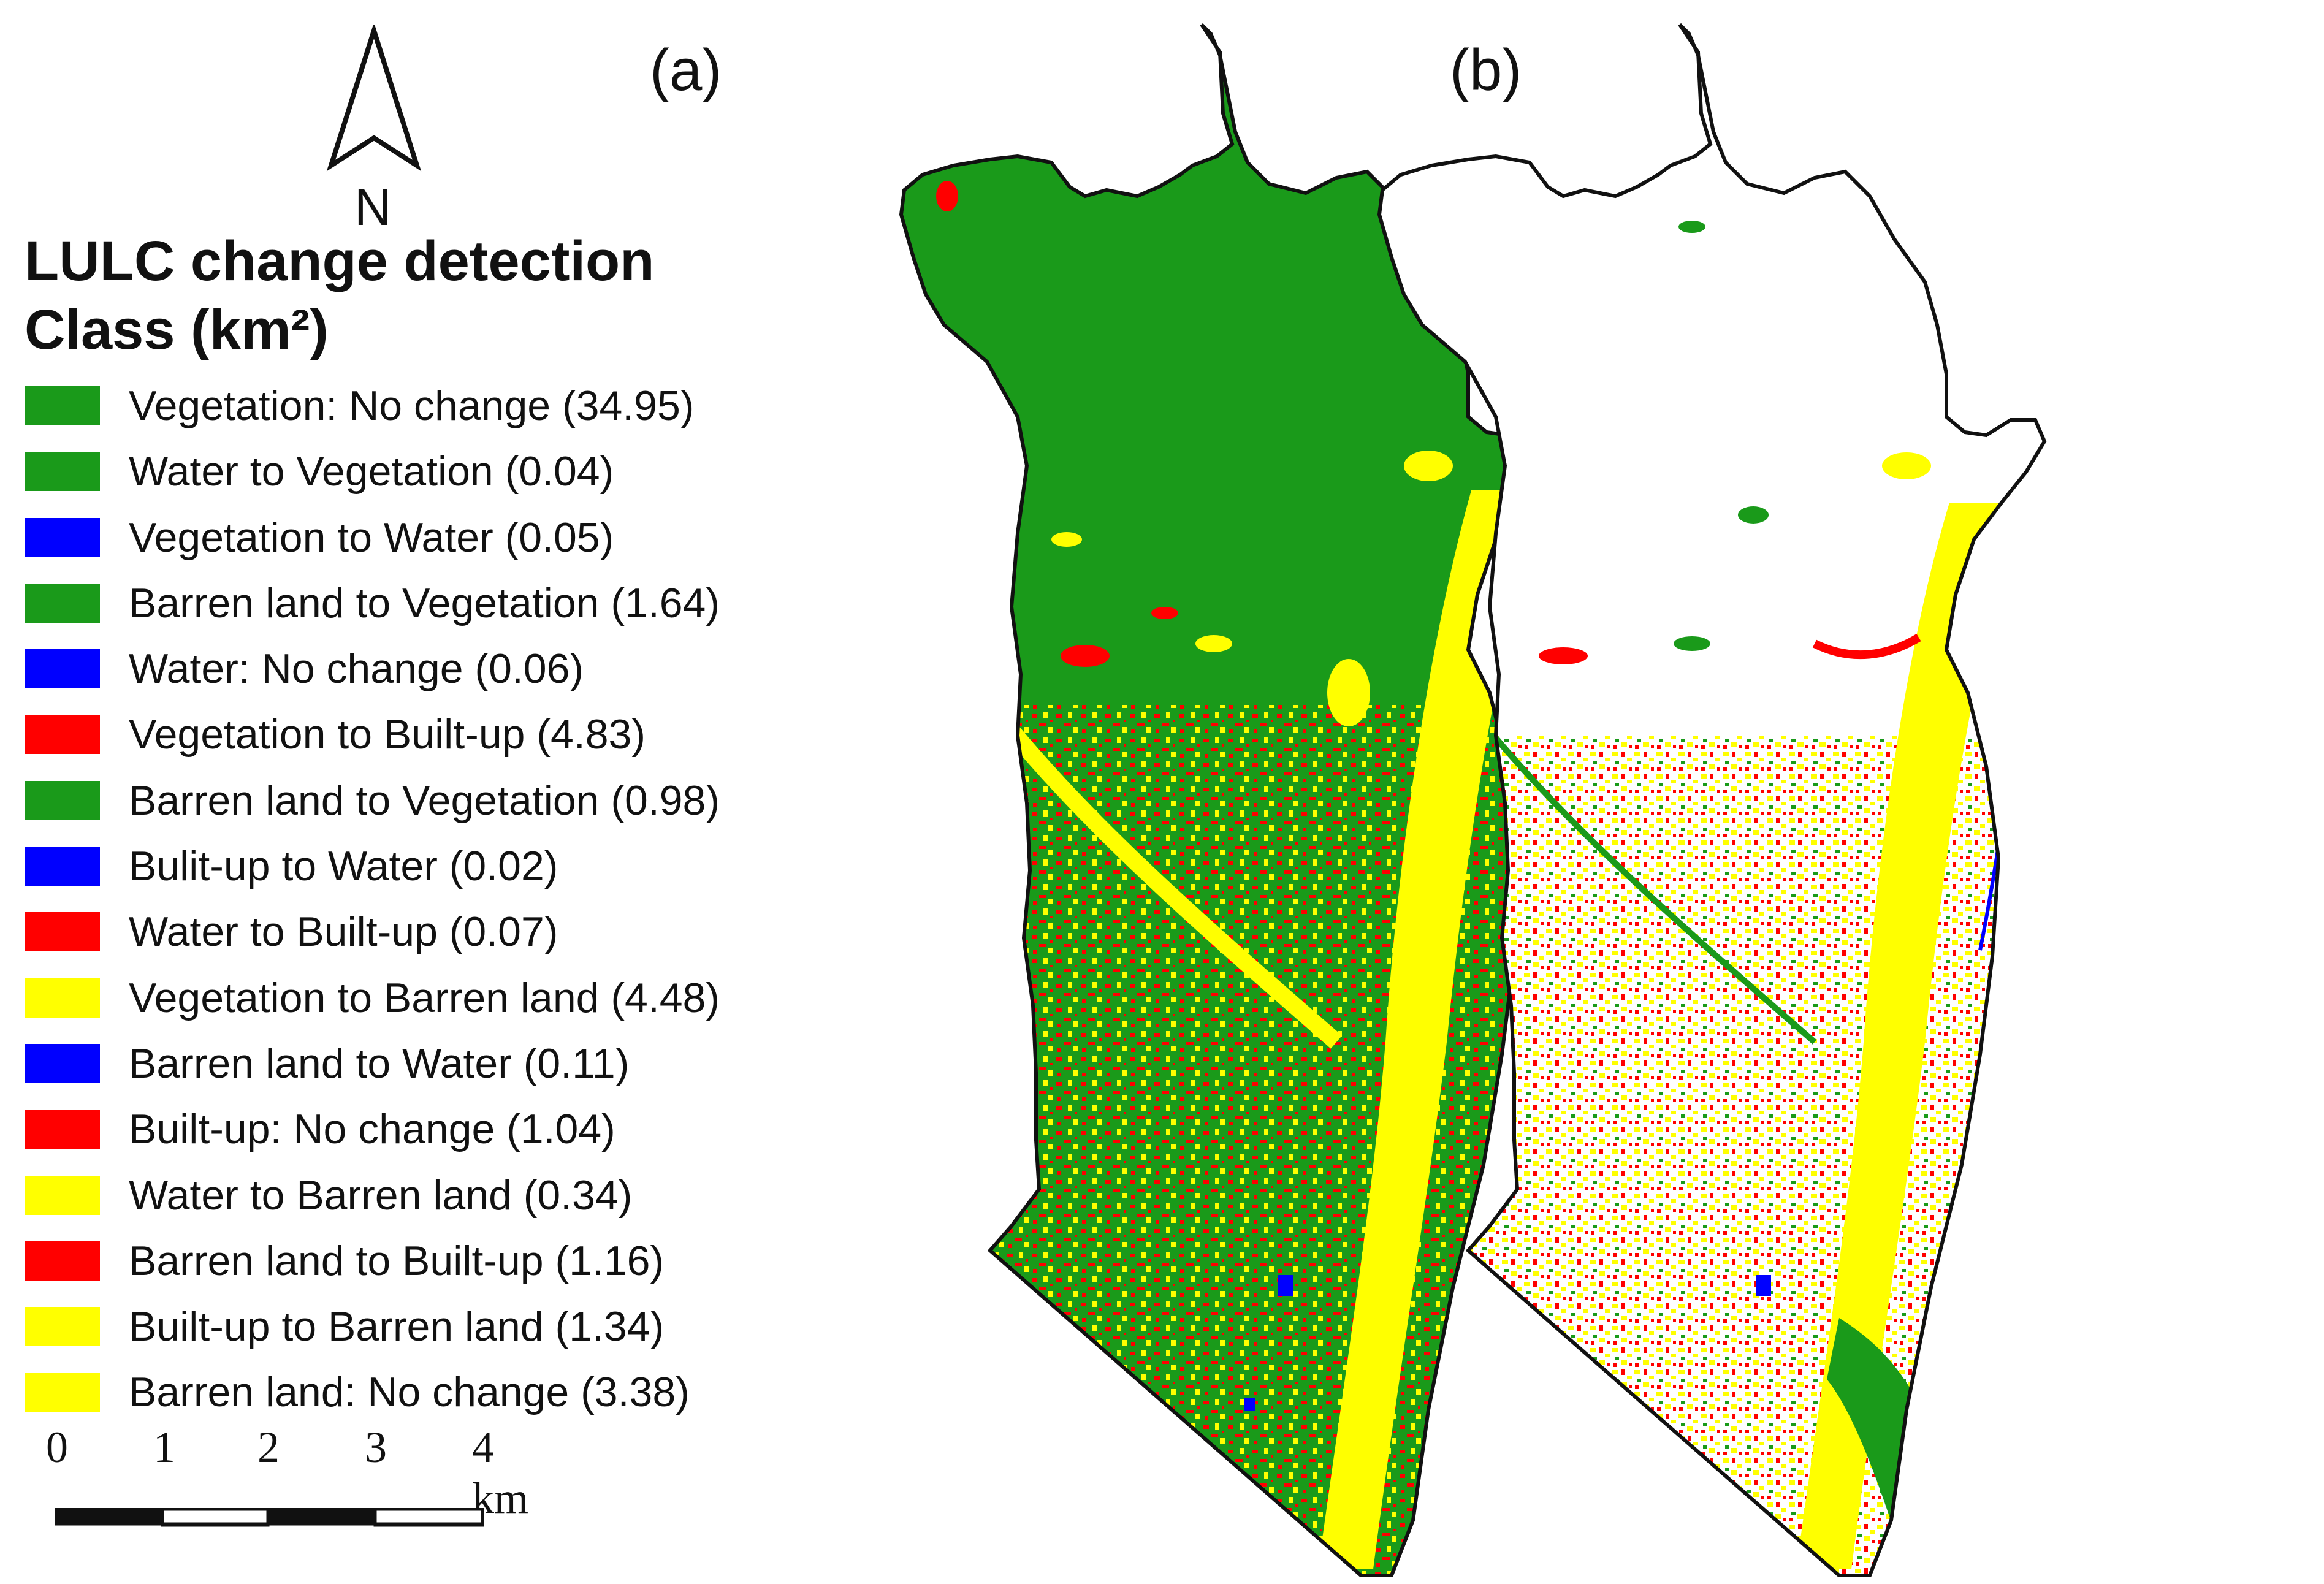 The image size is (2324, 1584). What do you see at coordinates (371, 471) in the screenshot?
I see `legend-label: Water to Vegetation (0.04)` at bounding box center [371, 471].